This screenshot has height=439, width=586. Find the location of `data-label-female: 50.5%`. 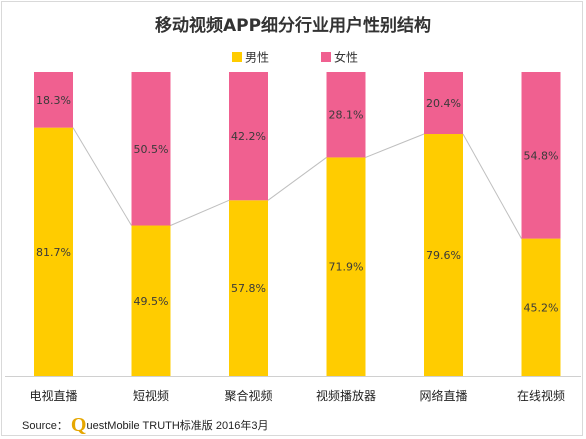

data-label-female: 50.5% is located at coordinates (151, 149).